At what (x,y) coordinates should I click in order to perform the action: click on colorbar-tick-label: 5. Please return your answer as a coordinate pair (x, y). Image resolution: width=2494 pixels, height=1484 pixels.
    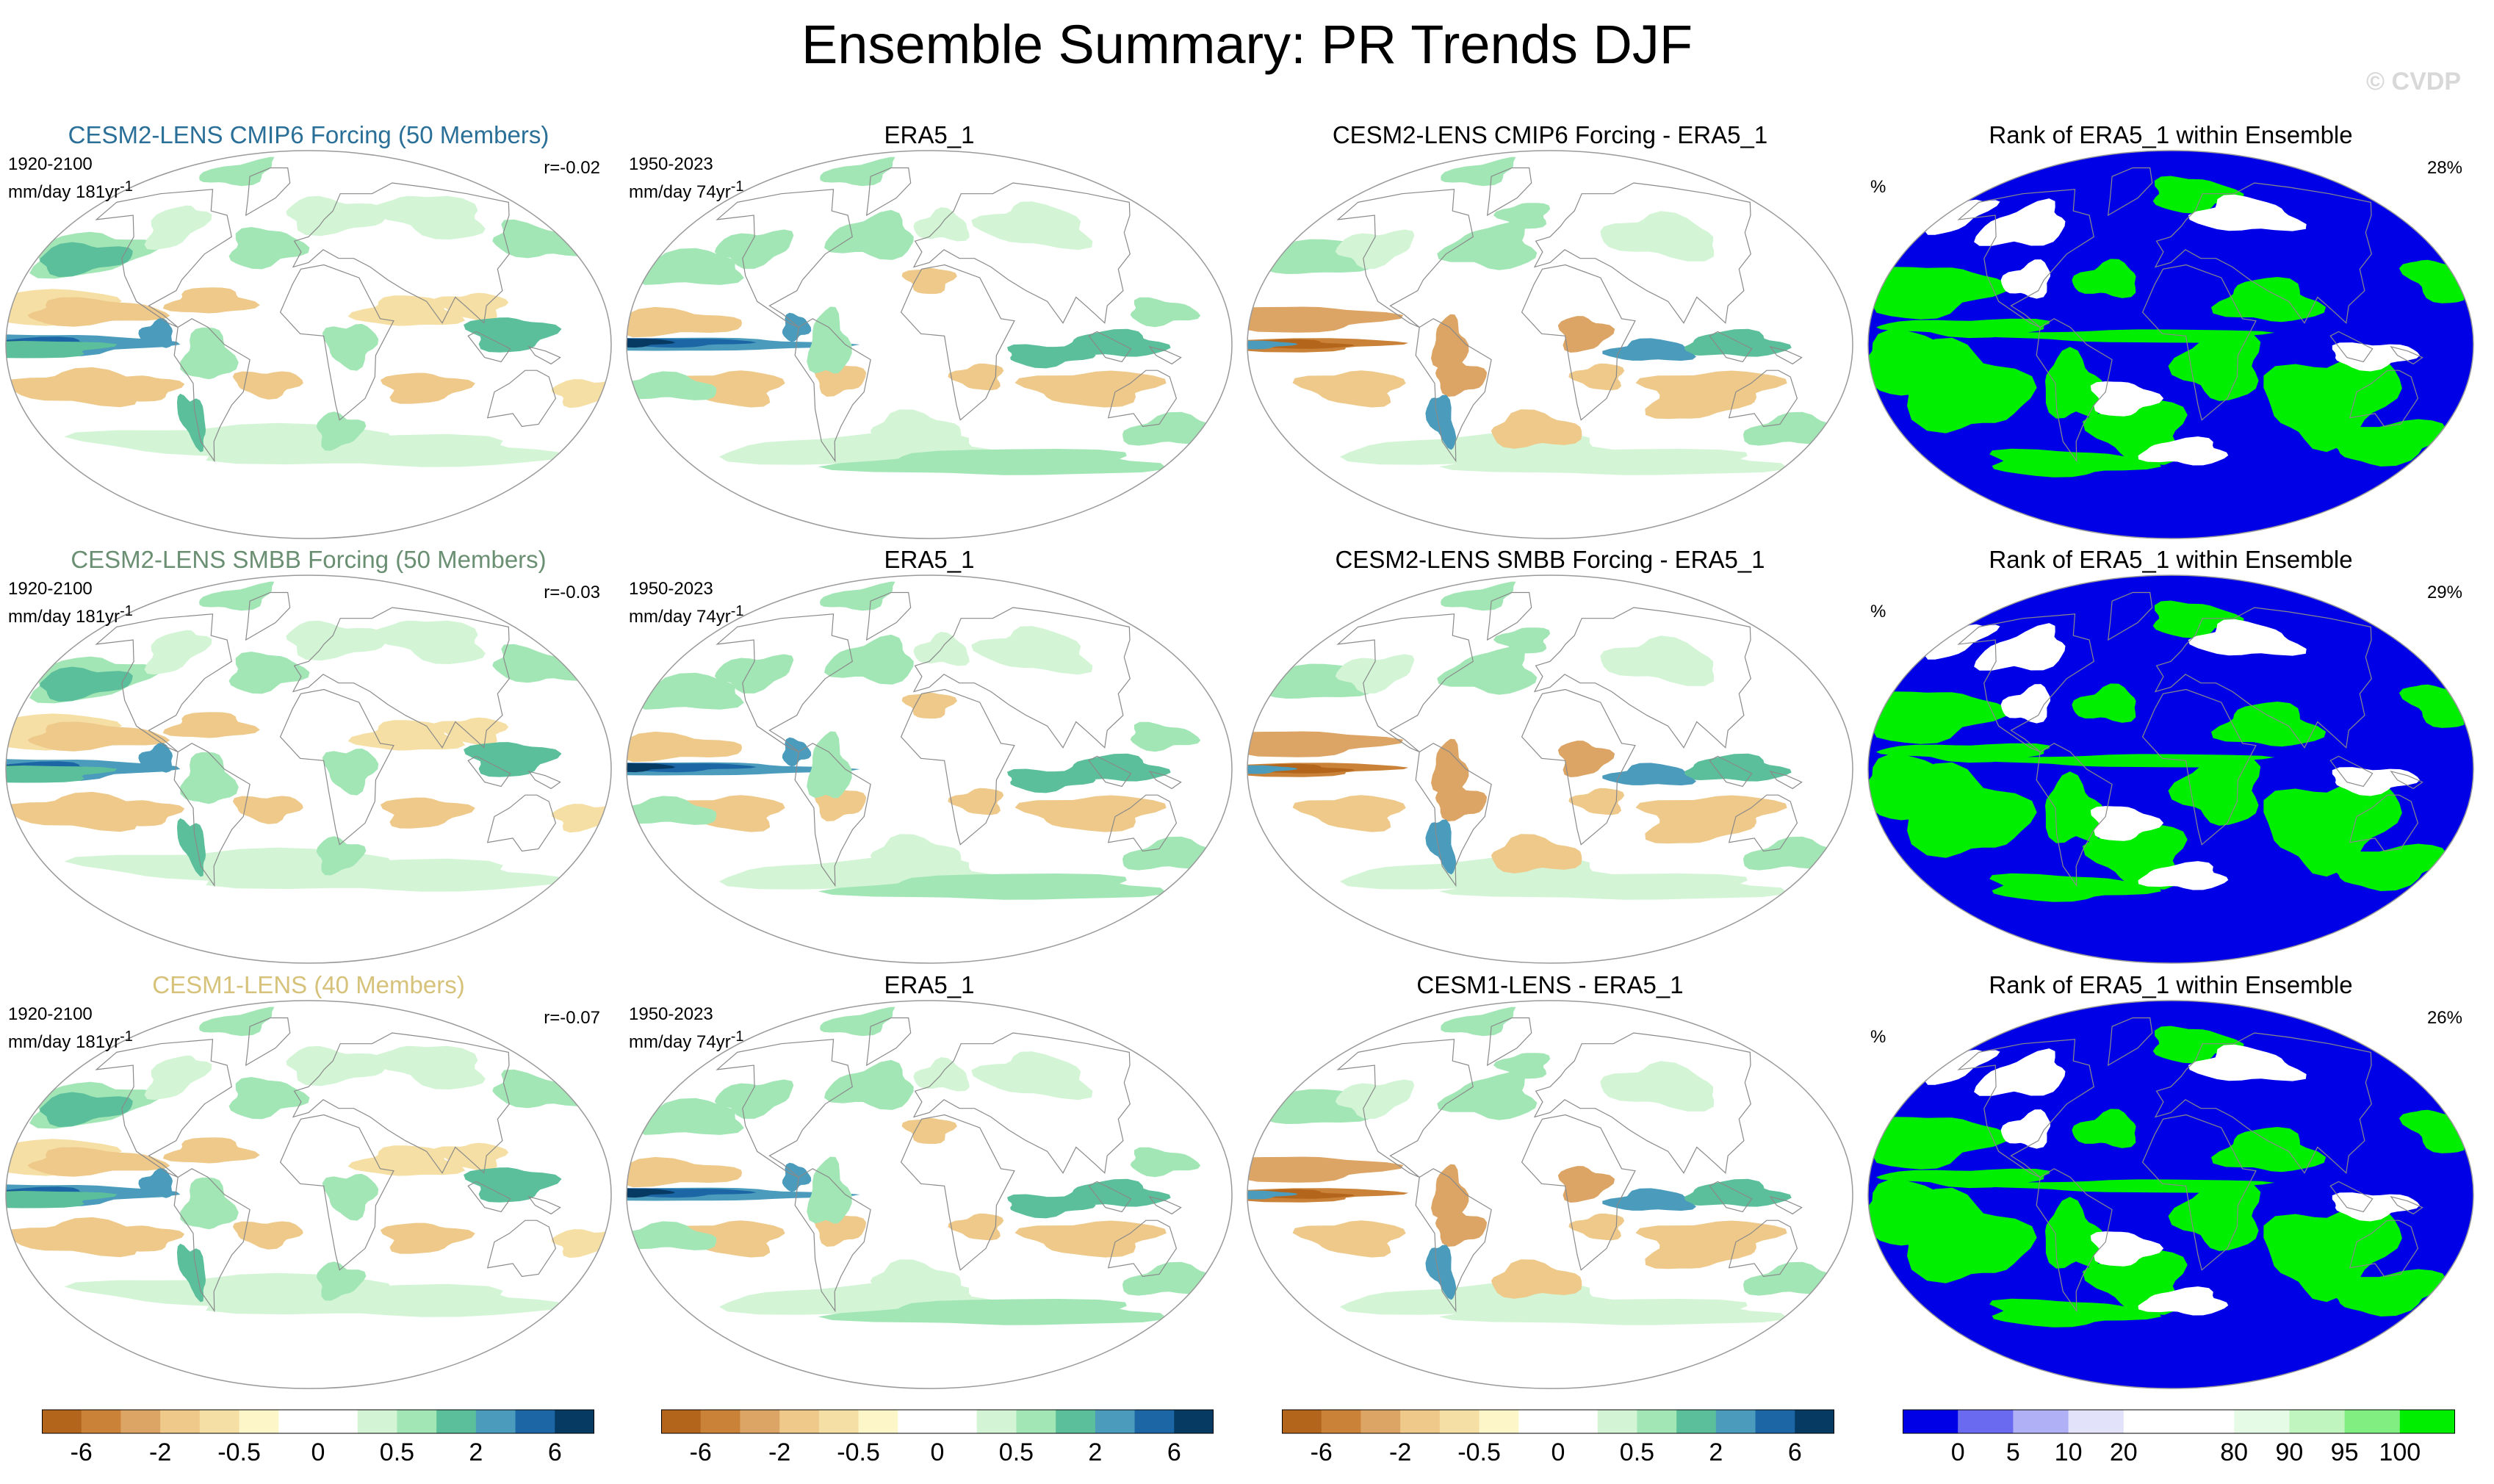
    Looking at the image, I should click on (2013, 1452).